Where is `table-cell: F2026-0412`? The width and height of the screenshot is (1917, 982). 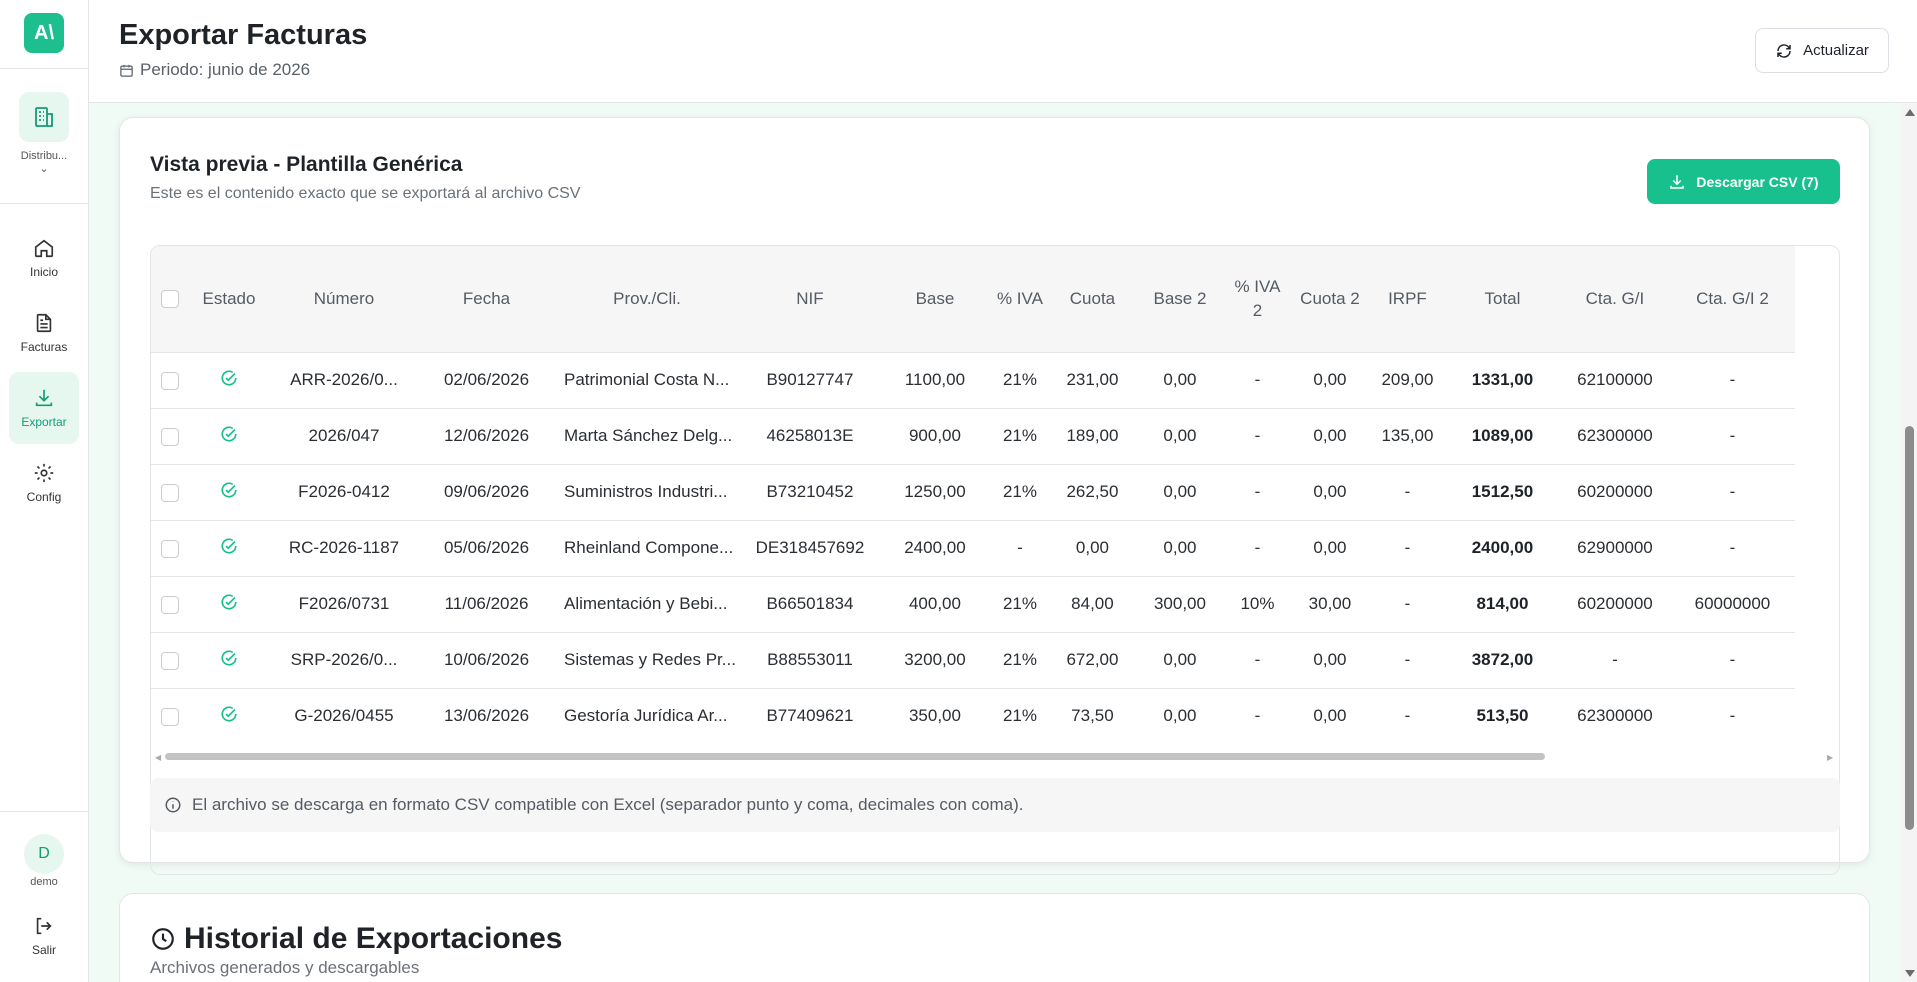 table-cell: F2026-0412 is located at coordinates (344, 491).